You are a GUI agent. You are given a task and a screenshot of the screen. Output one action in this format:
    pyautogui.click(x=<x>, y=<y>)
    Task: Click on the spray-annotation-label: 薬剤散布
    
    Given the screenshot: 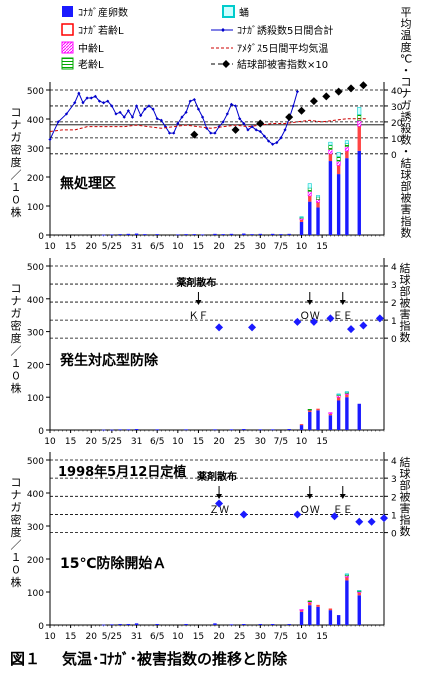 What is the action you would take?
    pyautogui.click(x=195, y=282)
    